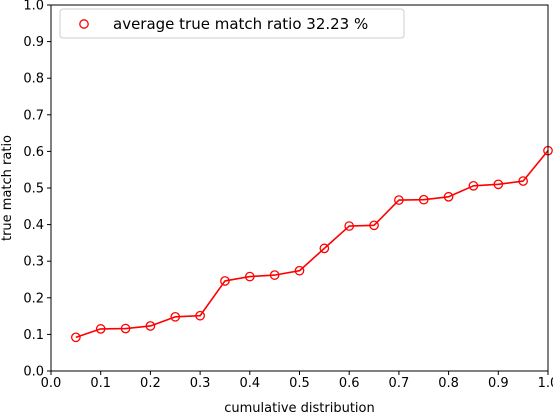 This screenshot has height=418, width=553. What do you see at coordinates (150, 383) in the screenshot?
I see `x-tick-label: 0.2` at bounding box center [150, 383].